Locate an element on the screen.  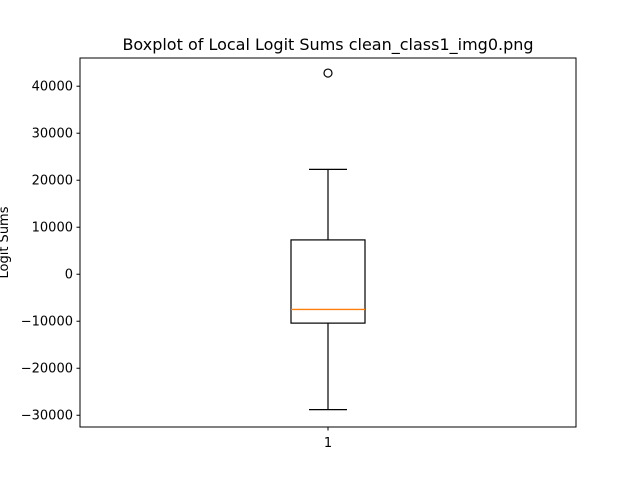
y-axis-label: Logit Sums is located at coordinates (6, 242).